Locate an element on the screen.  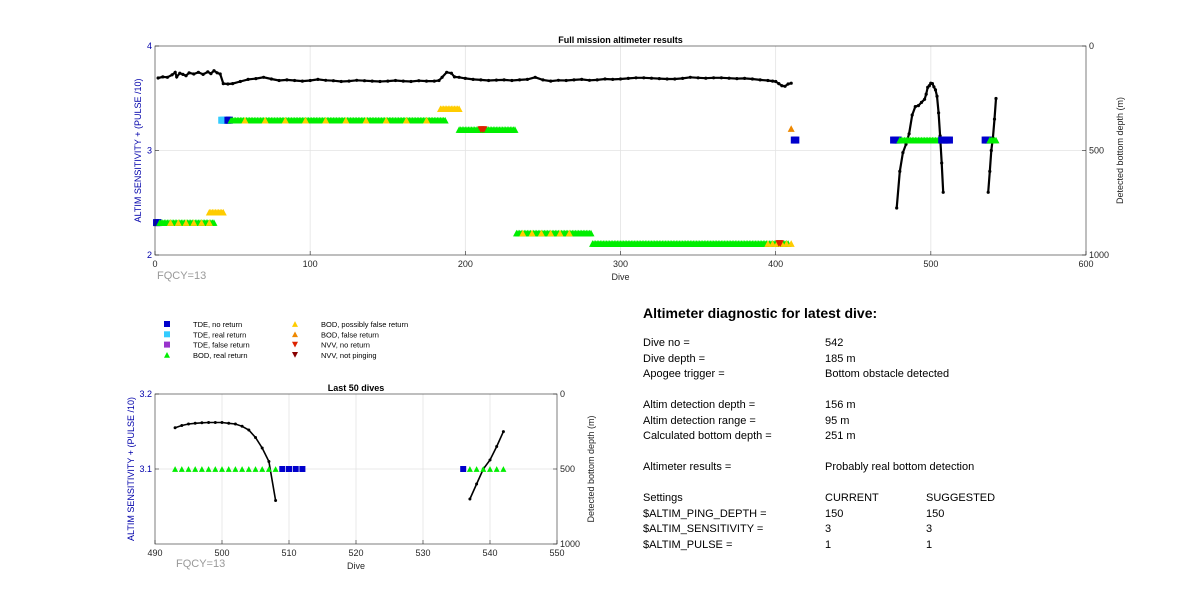
diag-value: Probably real bottom detection is located at coordinates (900, 467).